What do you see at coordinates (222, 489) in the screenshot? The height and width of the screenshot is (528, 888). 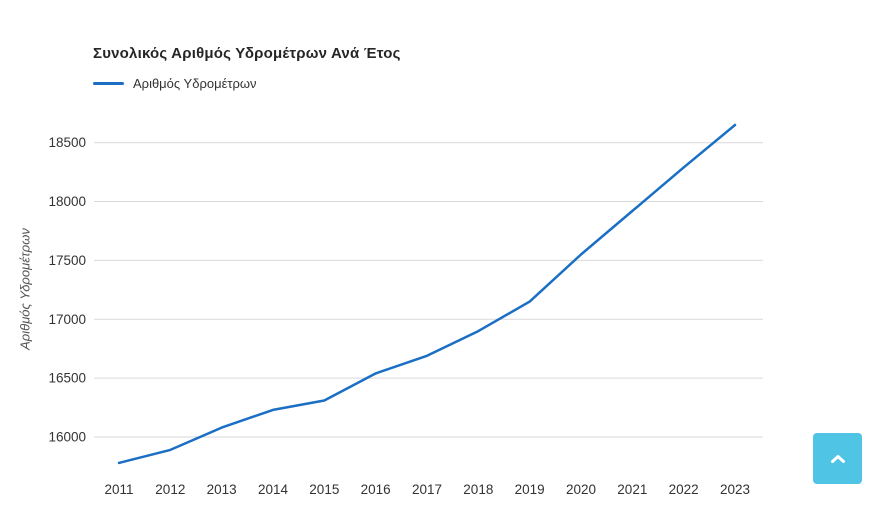 I see `x-tick-label: 2013` at bounding box center [222, 489].